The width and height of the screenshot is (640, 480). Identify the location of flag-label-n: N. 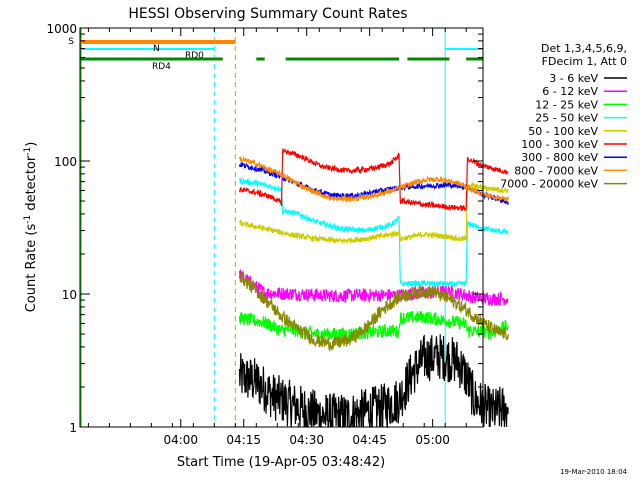
(156, 49).